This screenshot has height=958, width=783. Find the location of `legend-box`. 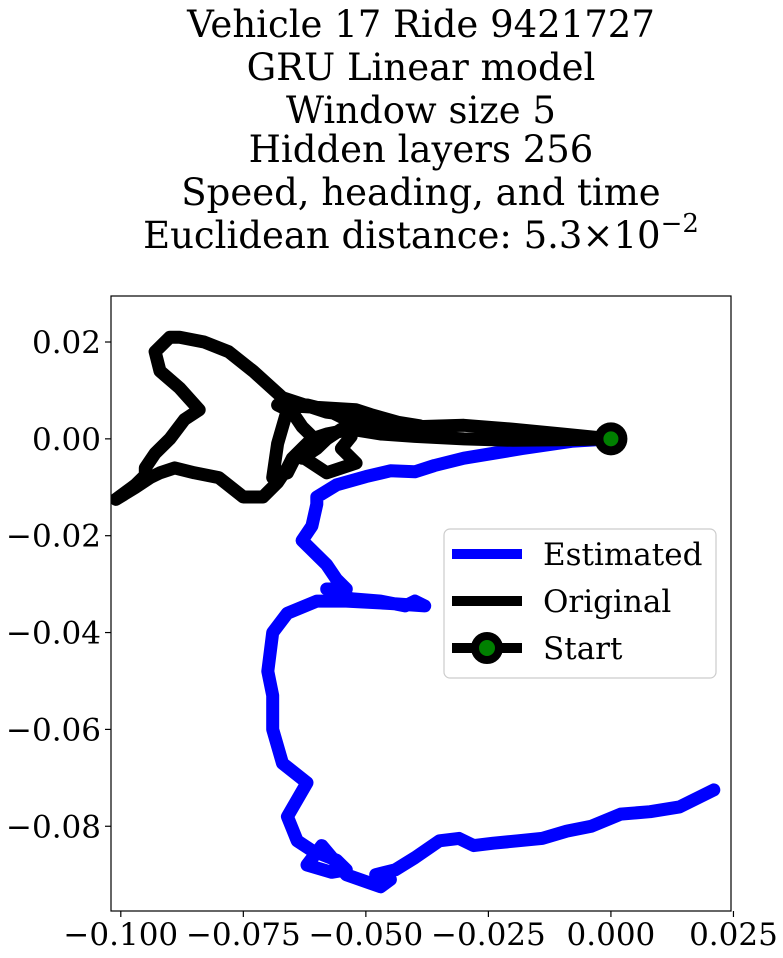

legend-box is located at coordinates (580, 603).